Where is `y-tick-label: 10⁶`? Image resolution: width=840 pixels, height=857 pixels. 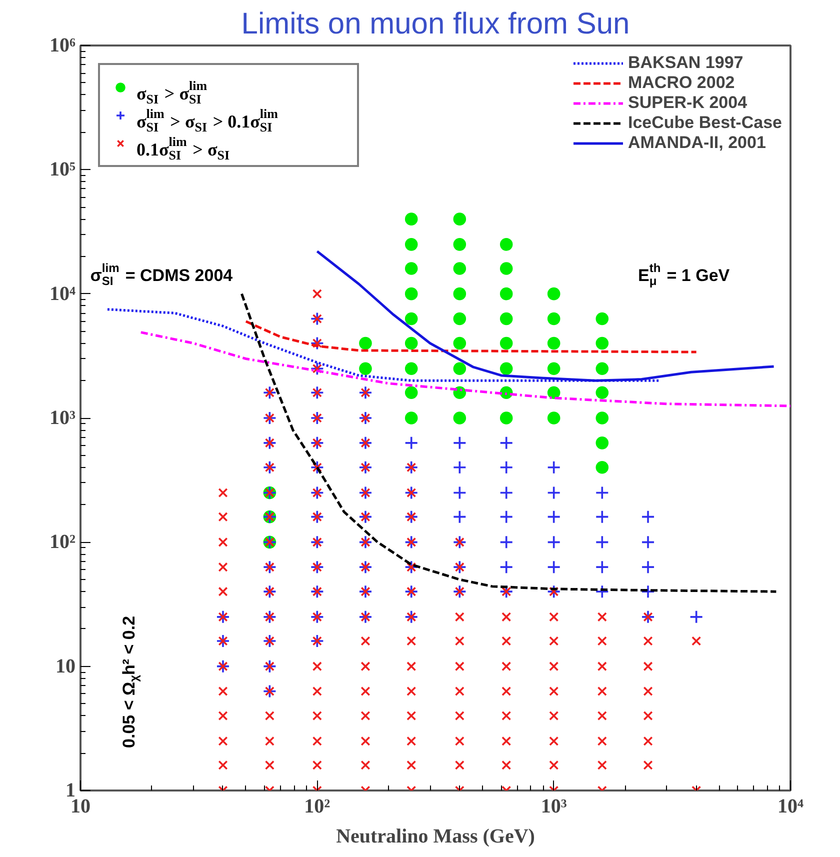
y-tick-label: 10⁶ is located at coordinates (63, 45).